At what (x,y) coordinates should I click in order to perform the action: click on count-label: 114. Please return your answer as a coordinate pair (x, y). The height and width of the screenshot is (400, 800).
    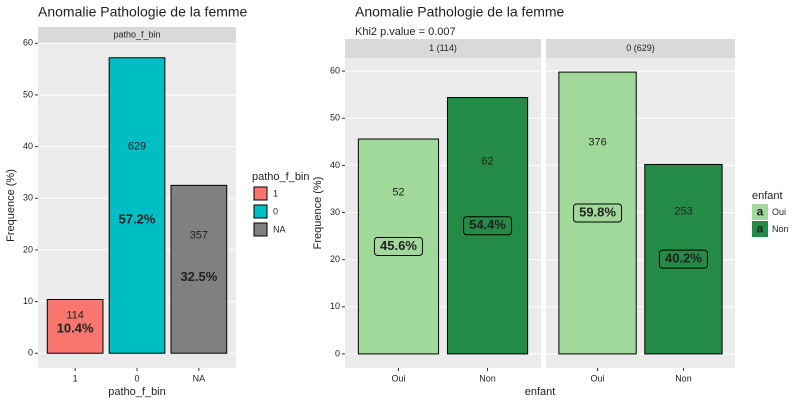
    Looking at the image, I should click on (75, 316).